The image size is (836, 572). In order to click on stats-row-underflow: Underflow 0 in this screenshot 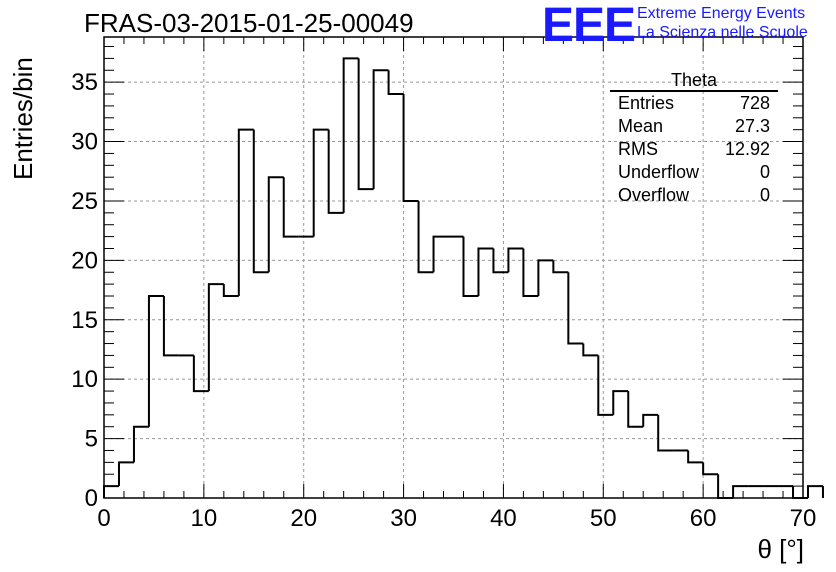, I will do `click(694, 172)`.